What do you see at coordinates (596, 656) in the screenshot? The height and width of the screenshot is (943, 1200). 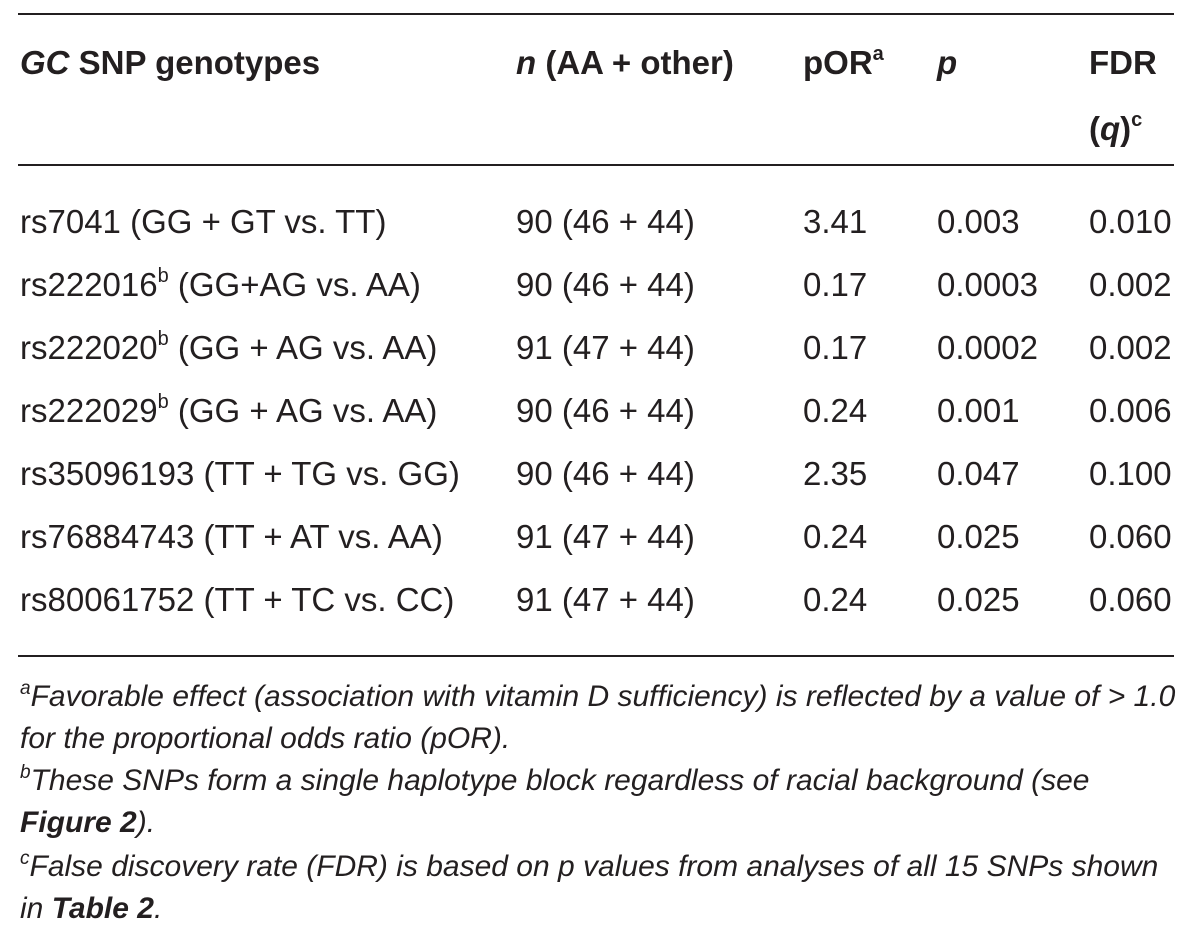 I see `bottom-rule` at bounding box center [596, 656].